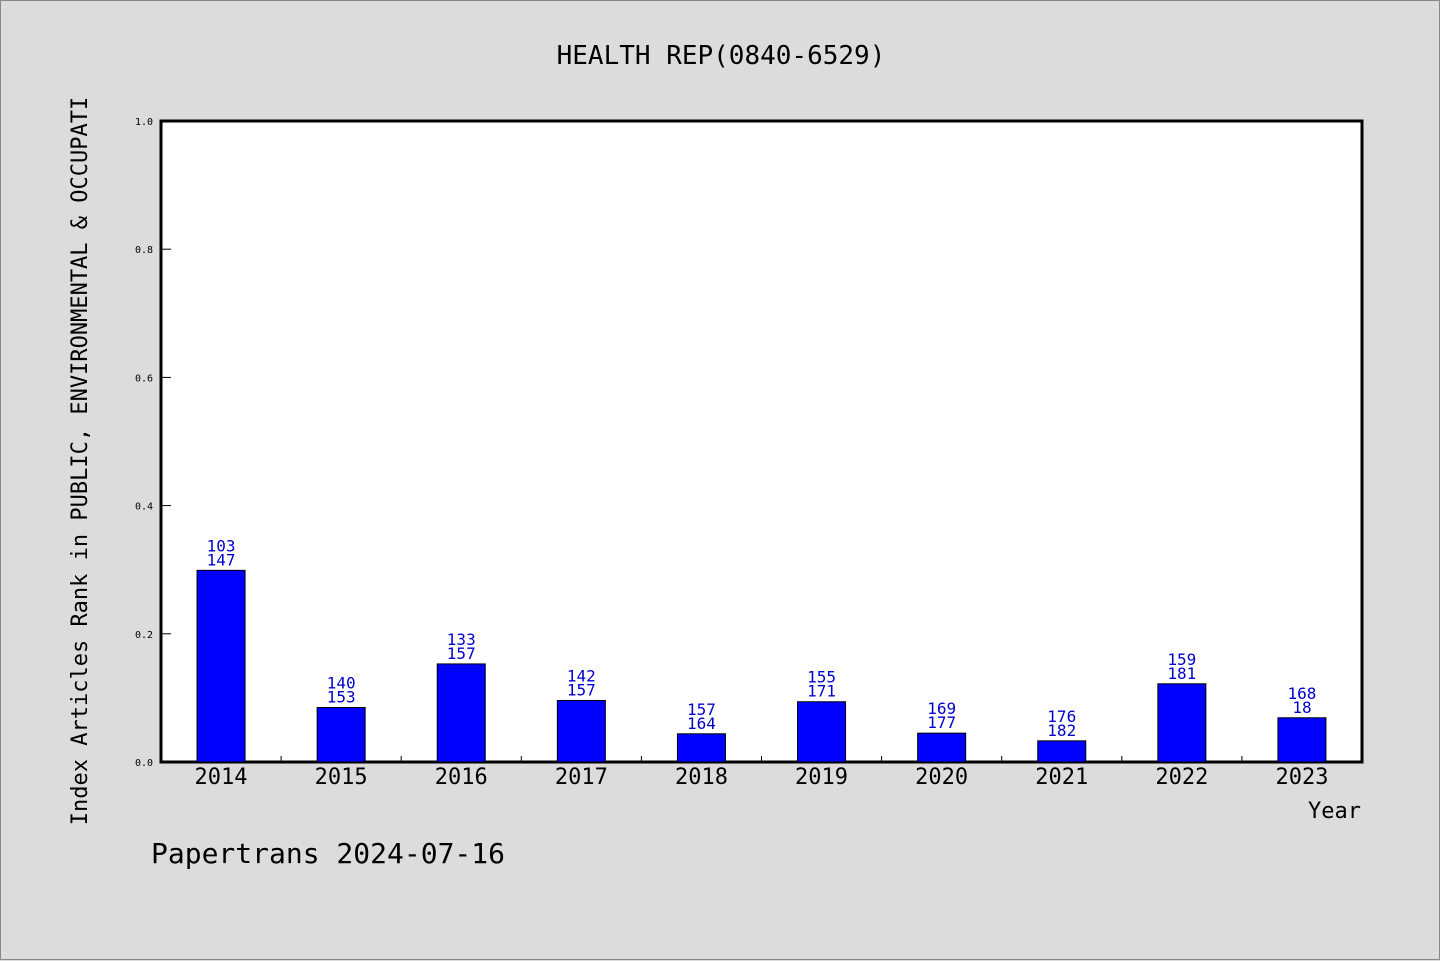 The width and height of the screenshot is (1440, 961). Describe the element at coordinates (721, 56) in the screenshot. I see `chart-title: HEALTH REP(0840-6529)` at that location.